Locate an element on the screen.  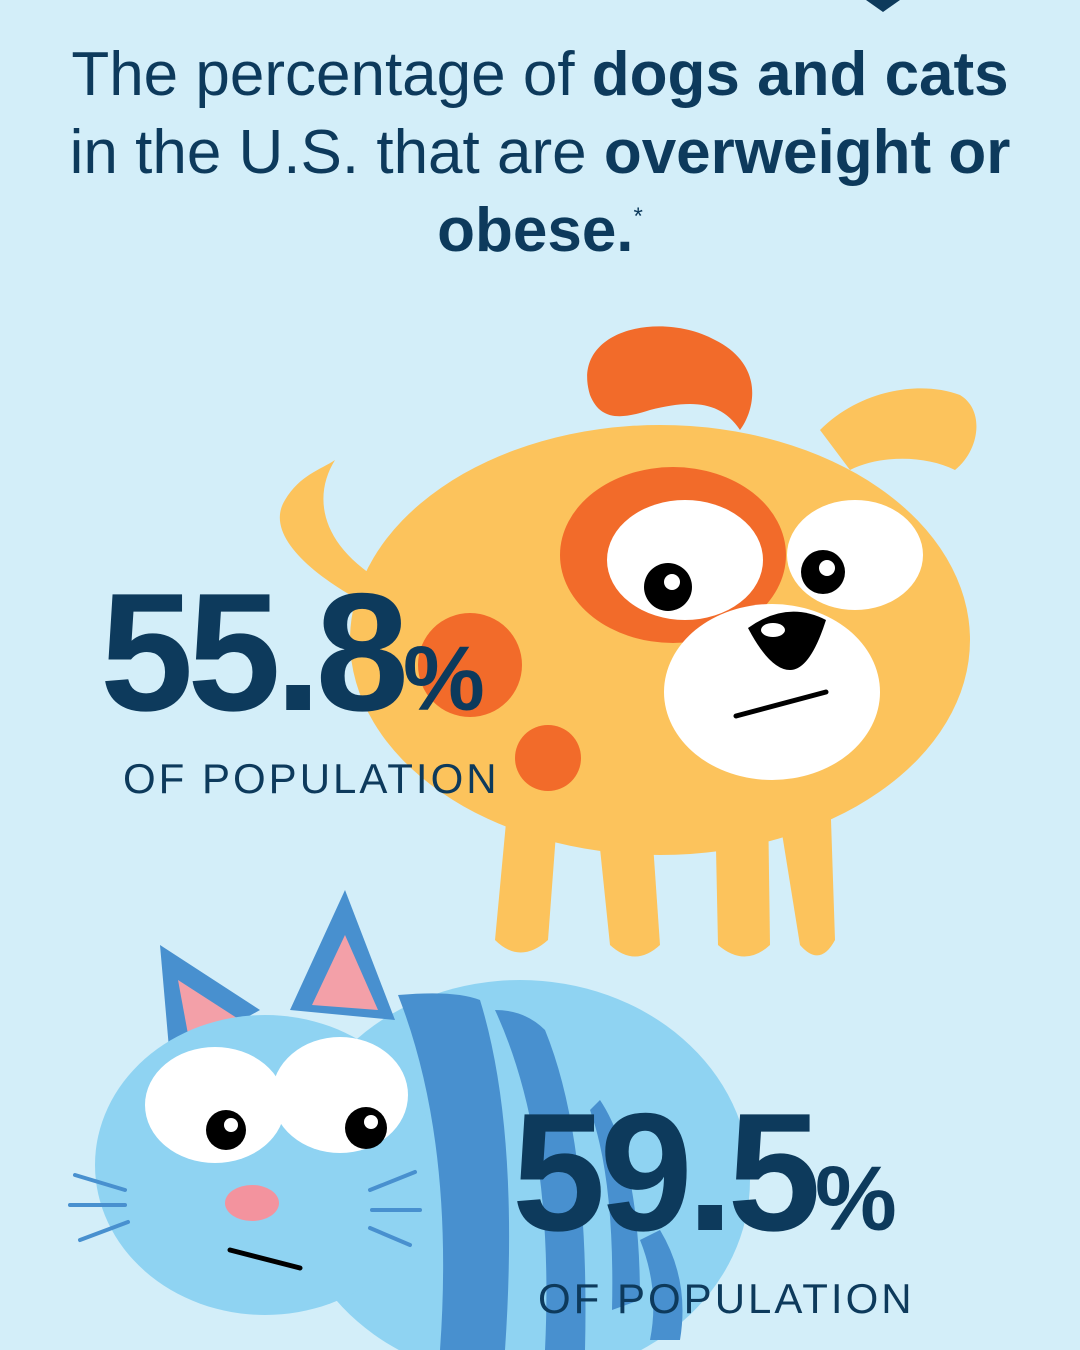
dog-stat-value: 55.8 is located at coordinates (254, 652).